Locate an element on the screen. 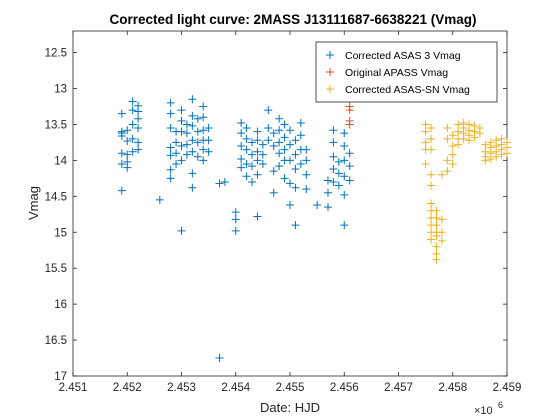 The height and width of the screenshot is (420, 560). x-tick-label: 2.453 is located at coordinates (181, 388).